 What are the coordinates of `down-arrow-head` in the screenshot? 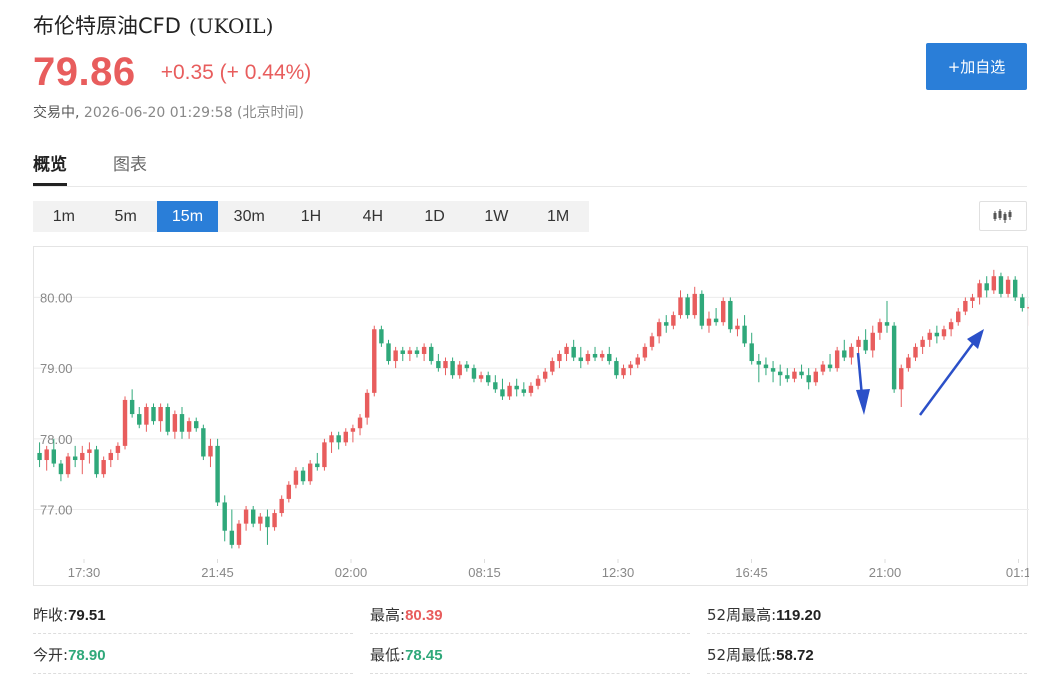 It's located at (863, 402).